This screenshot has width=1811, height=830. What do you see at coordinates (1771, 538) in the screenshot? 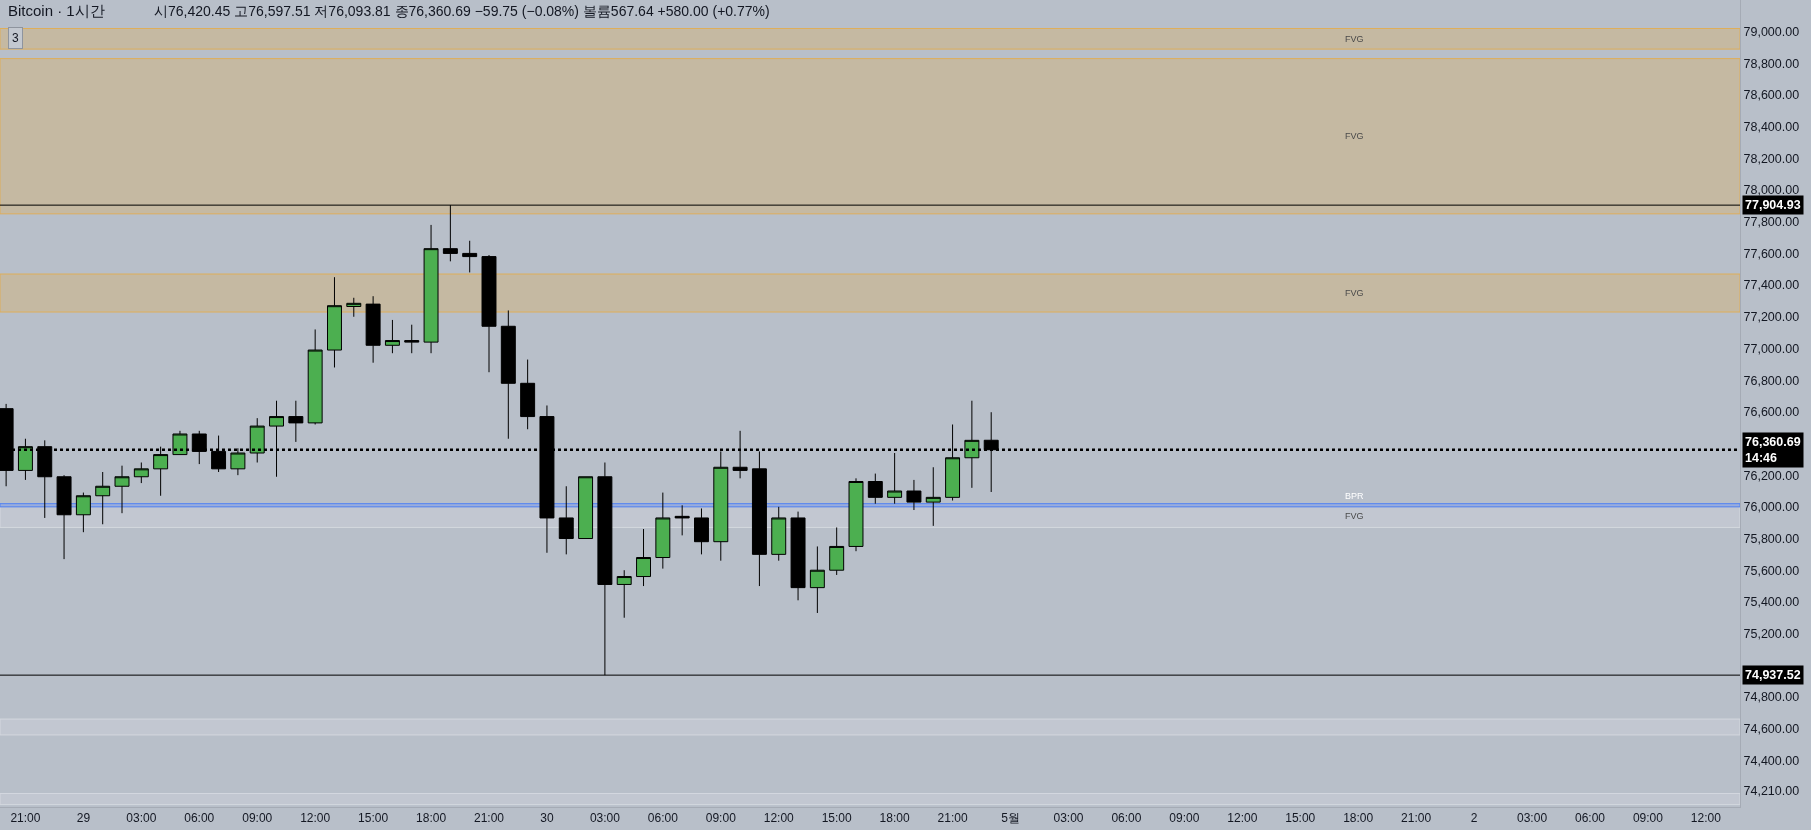
I see `y-tick-label: 75,800.00` at bounding box center [1771, 538].